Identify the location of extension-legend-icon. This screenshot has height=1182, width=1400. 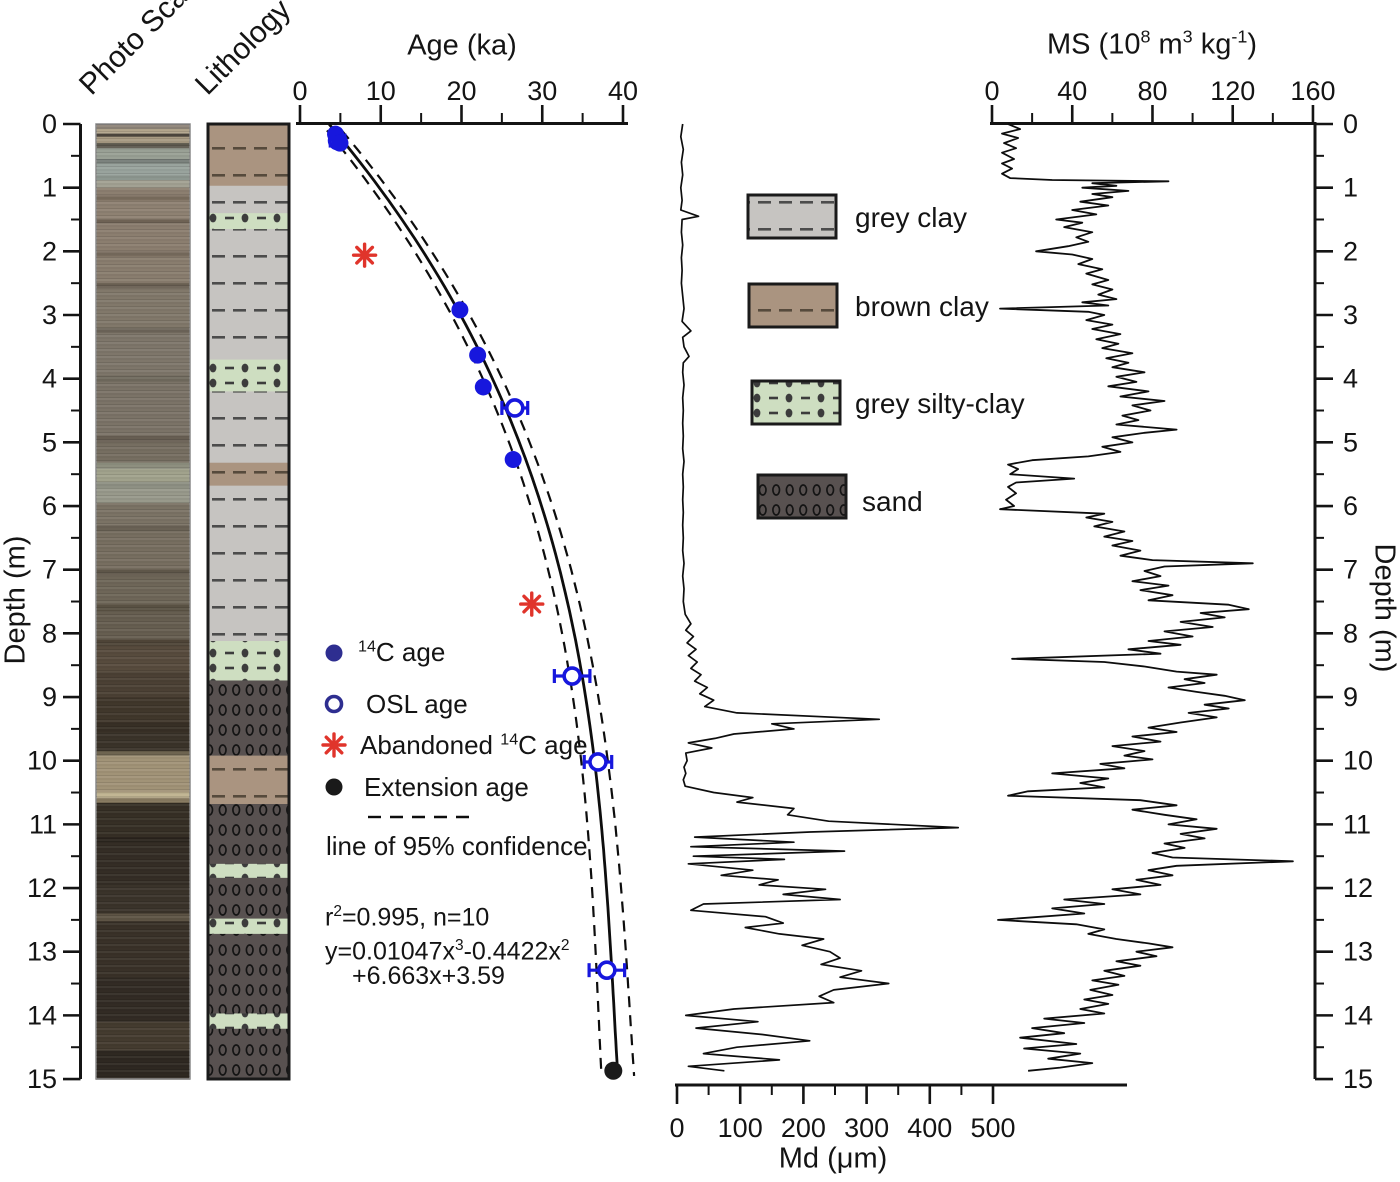
(334, 787).